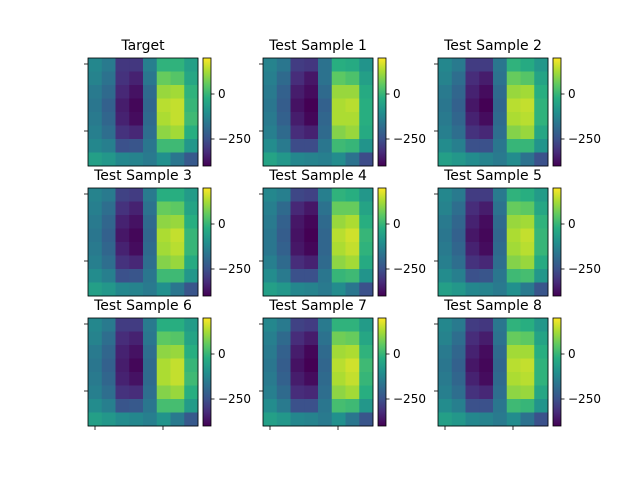  Describe the element at coordinates (317, 46) in the screenshot. I see `panel-title: Test Sample 1` at that location.